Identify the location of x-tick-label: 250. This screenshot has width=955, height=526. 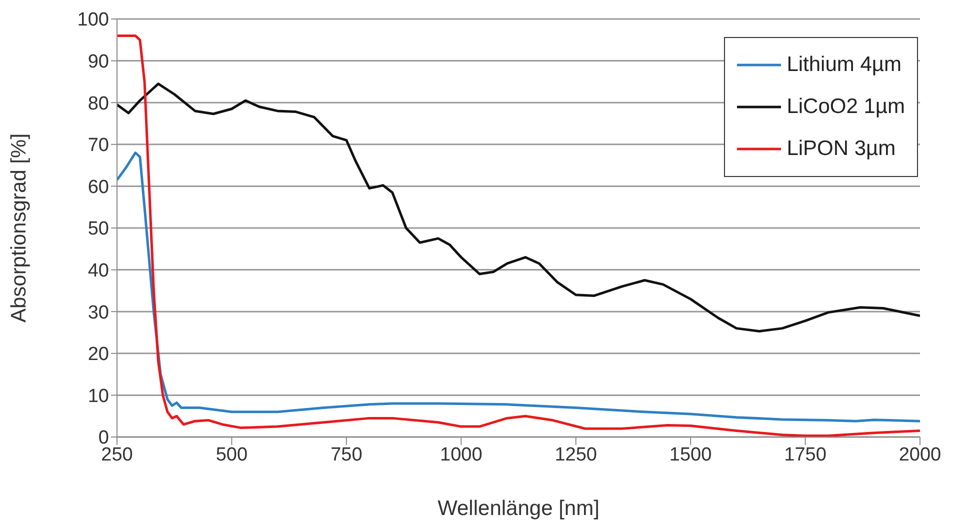
(117, 455).